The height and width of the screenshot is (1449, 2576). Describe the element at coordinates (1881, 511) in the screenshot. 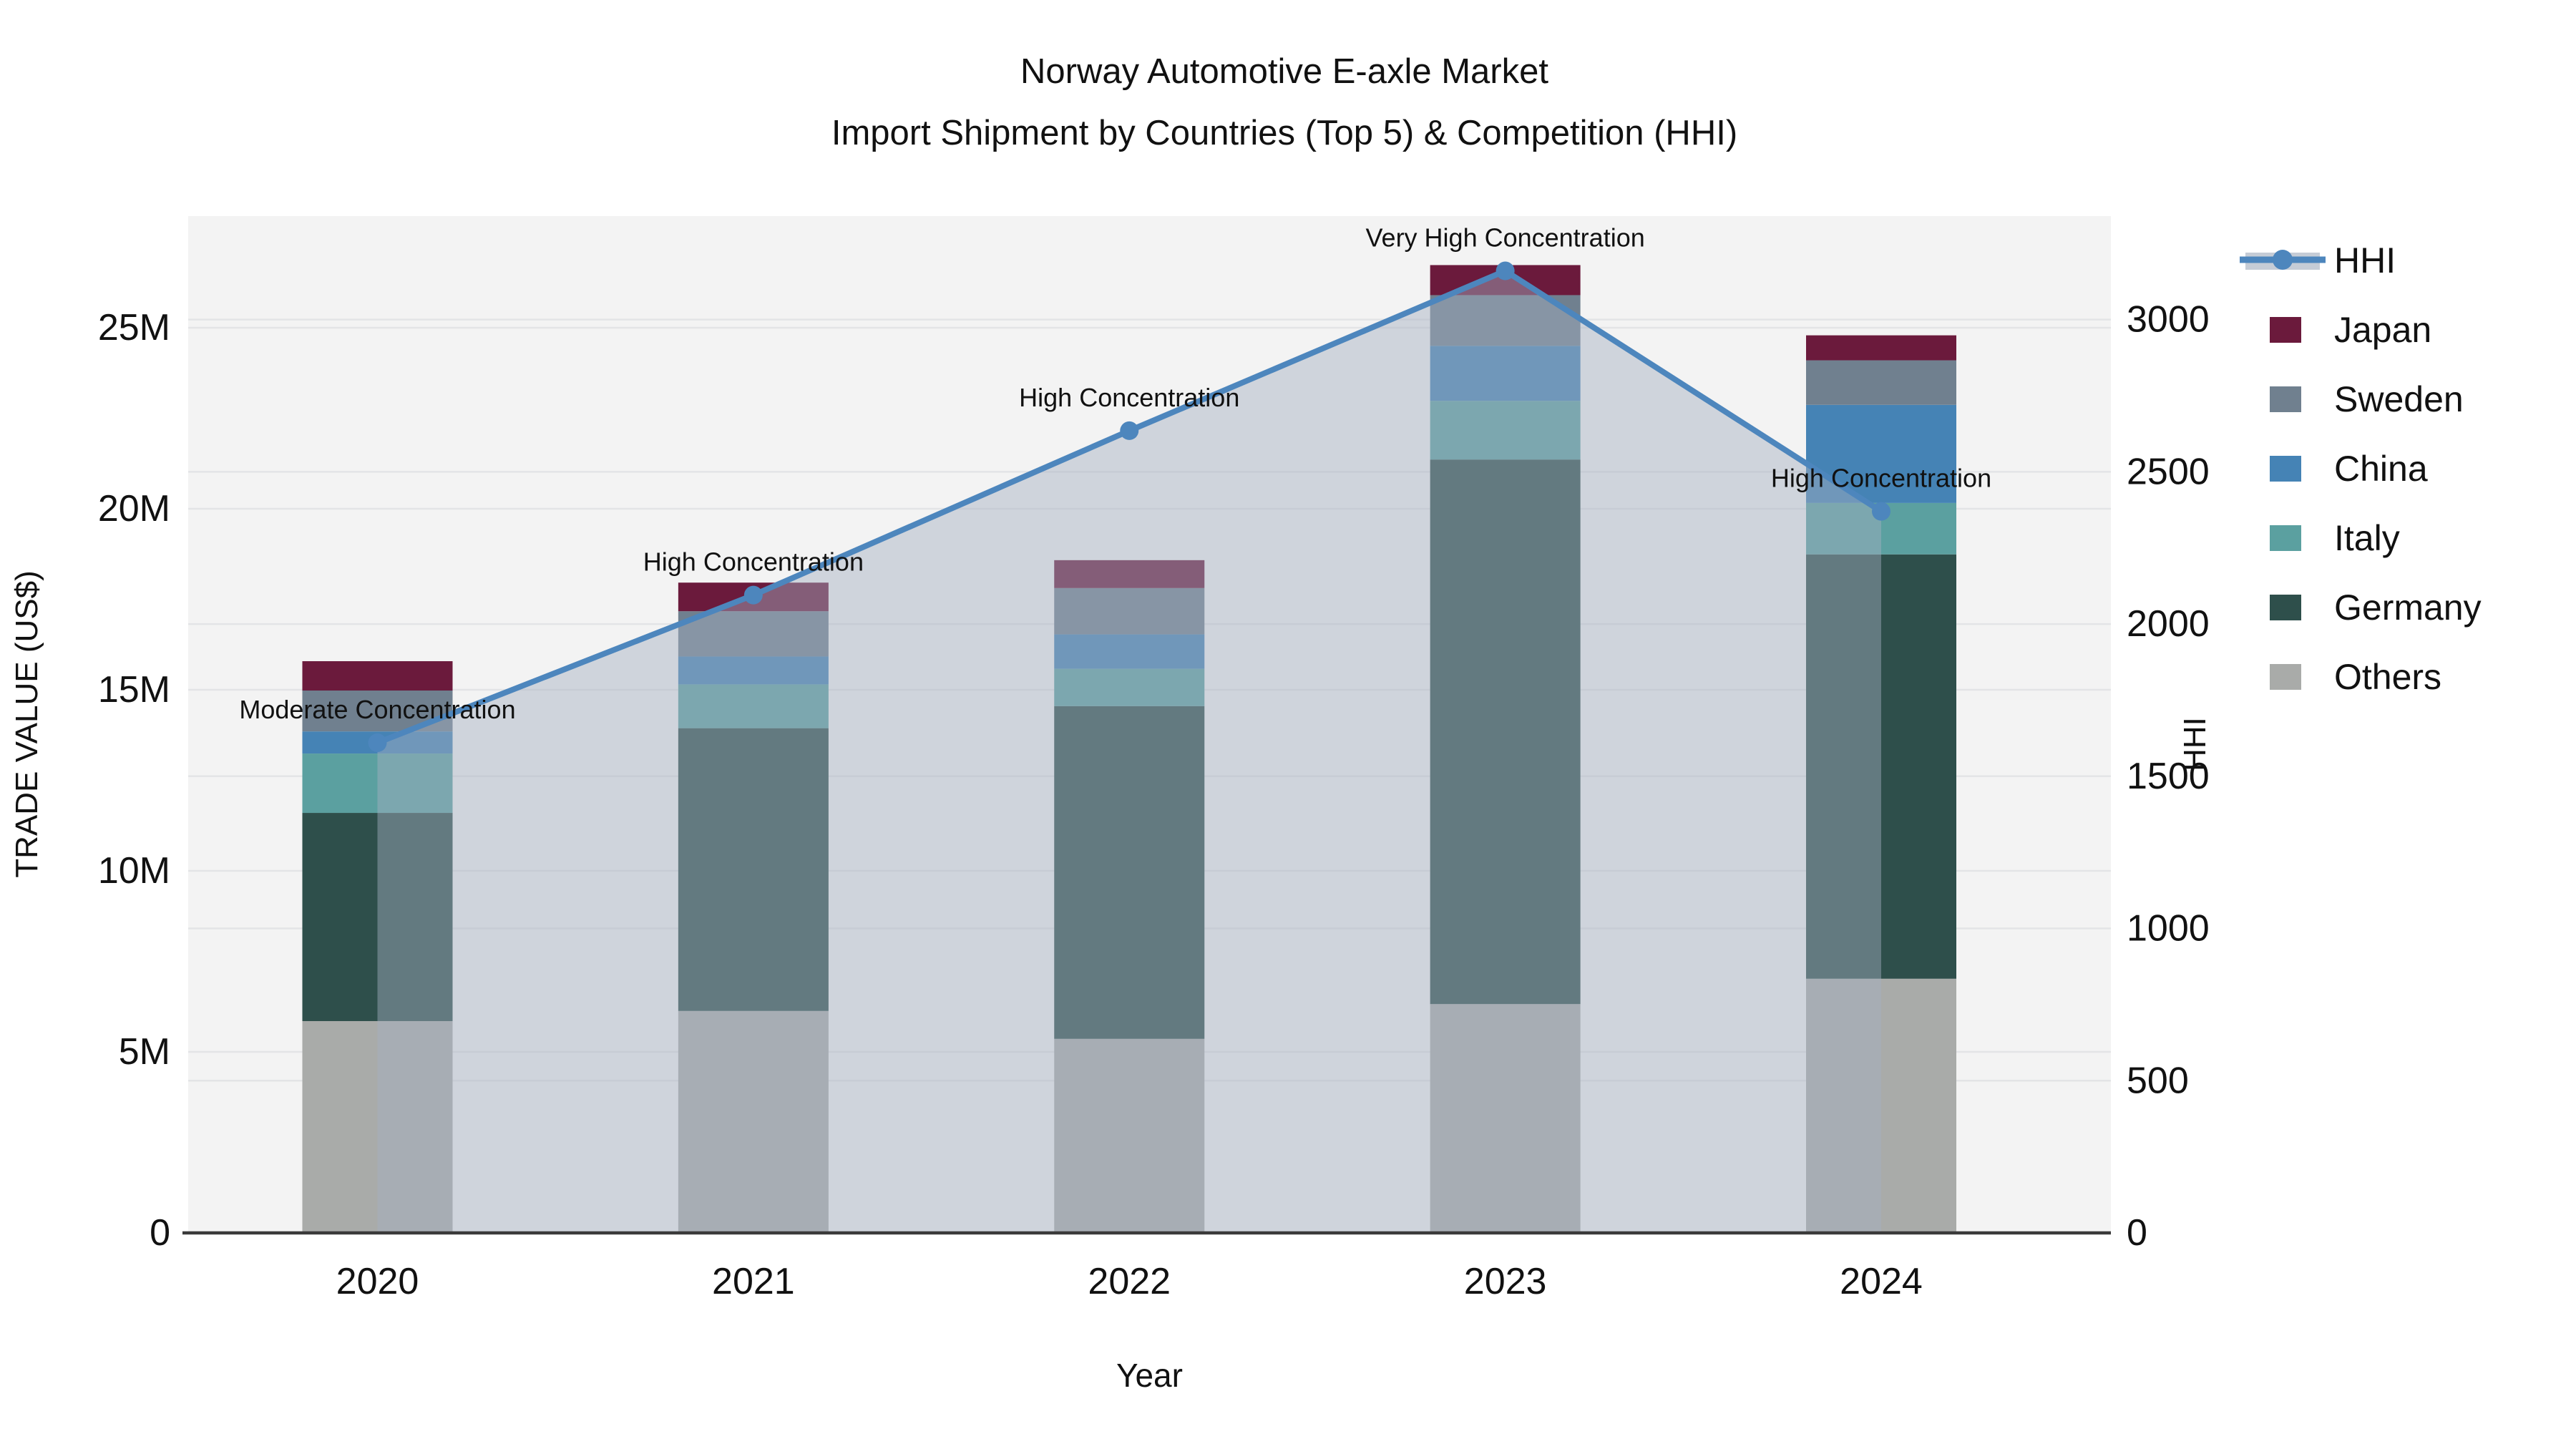

I see `hhi-marker-2024` at that location.